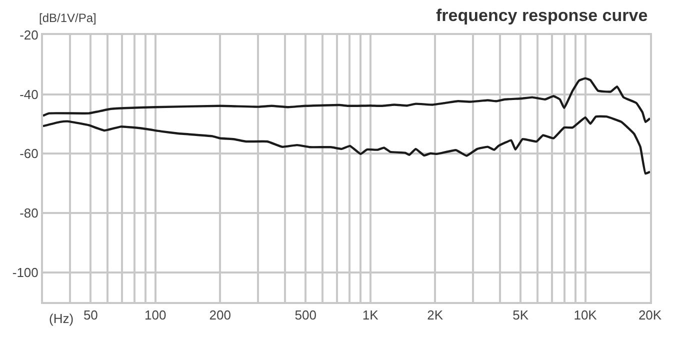  I want to click on y-tick-label: -100, so click(25, 272).